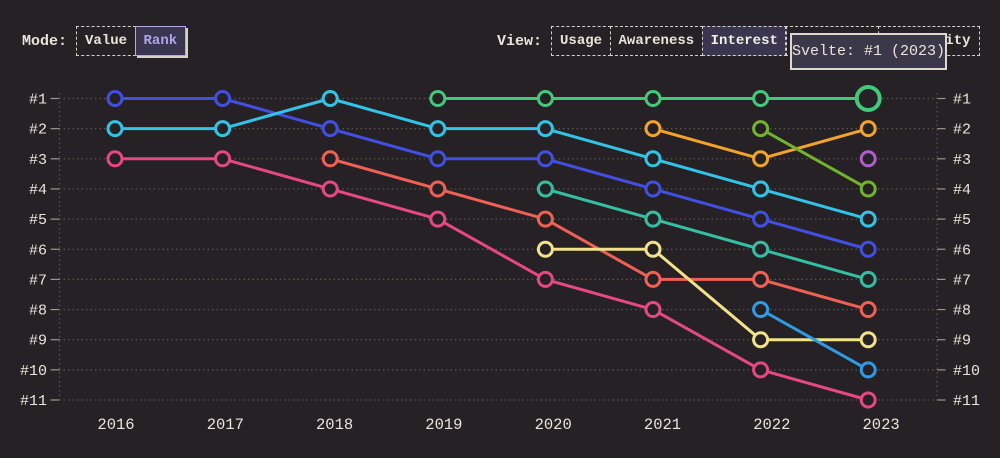 This screenshot has width=1000, height=458. Describe the element at coordinates (223, 129) in the screenshot. I see `rank-point-line-cyan-2017` at that location.